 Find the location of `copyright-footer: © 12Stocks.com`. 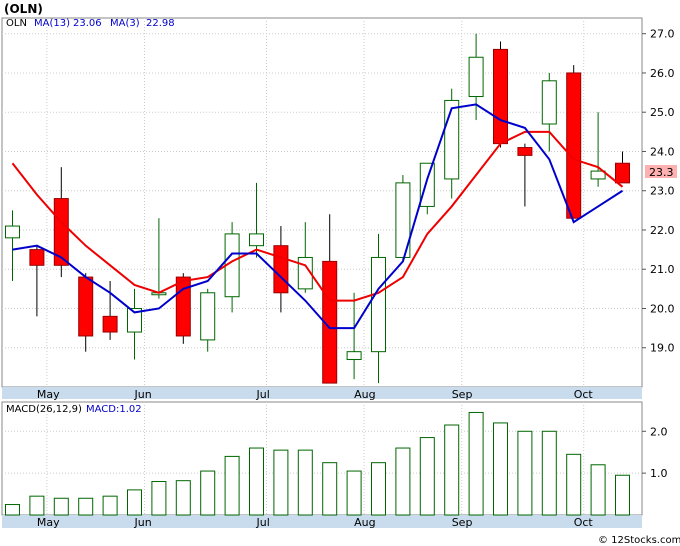

copyright-footer: © 12Stocks.com is located at coordinates (639, 540).